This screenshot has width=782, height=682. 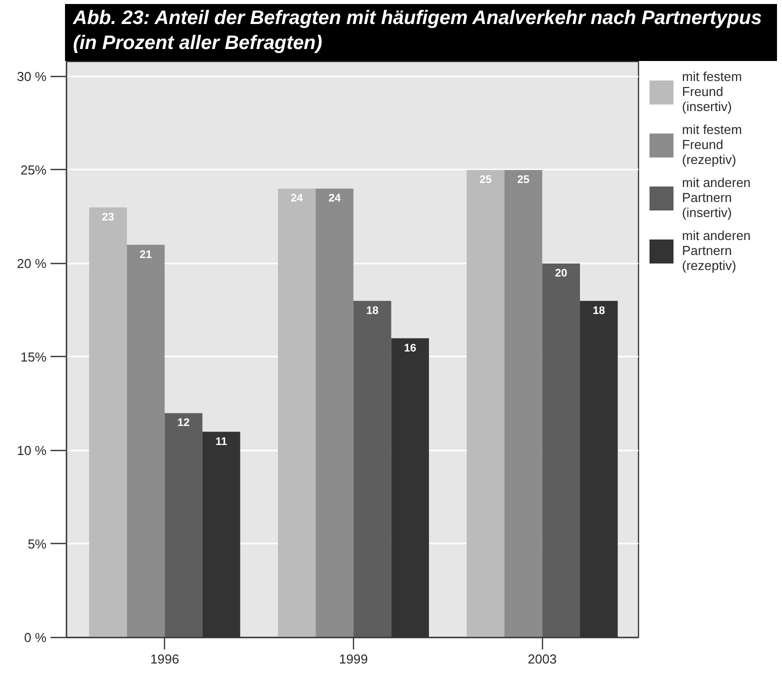 What do you see at coordinates (353, 659) in the screenshot?
I see `x-tick-label: 1999` at bounding box center [353, 659].